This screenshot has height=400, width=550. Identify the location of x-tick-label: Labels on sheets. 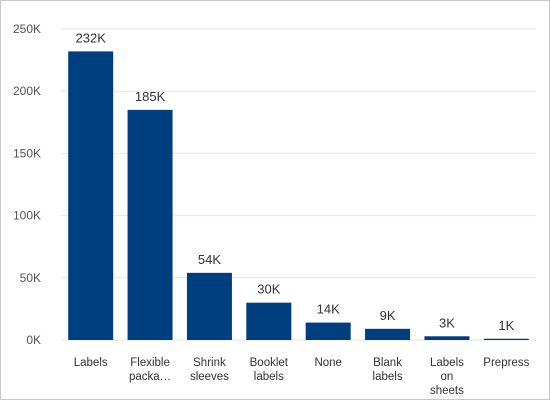
(447, 377).